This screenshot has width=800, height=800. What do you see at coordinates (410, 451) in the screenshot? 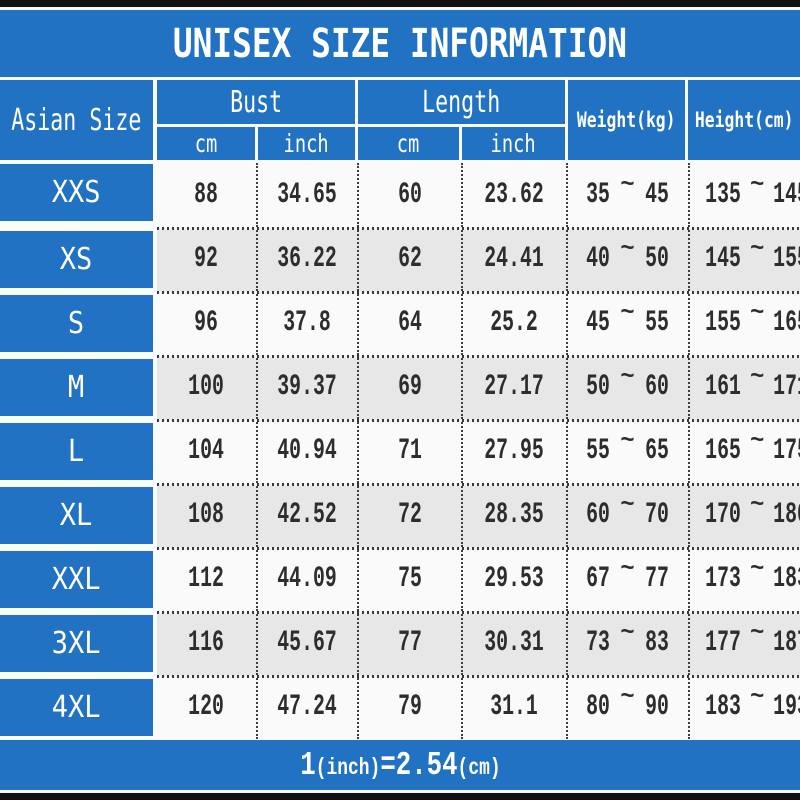
I see `length-cm-value: 71` at bounding box center [410, 451].